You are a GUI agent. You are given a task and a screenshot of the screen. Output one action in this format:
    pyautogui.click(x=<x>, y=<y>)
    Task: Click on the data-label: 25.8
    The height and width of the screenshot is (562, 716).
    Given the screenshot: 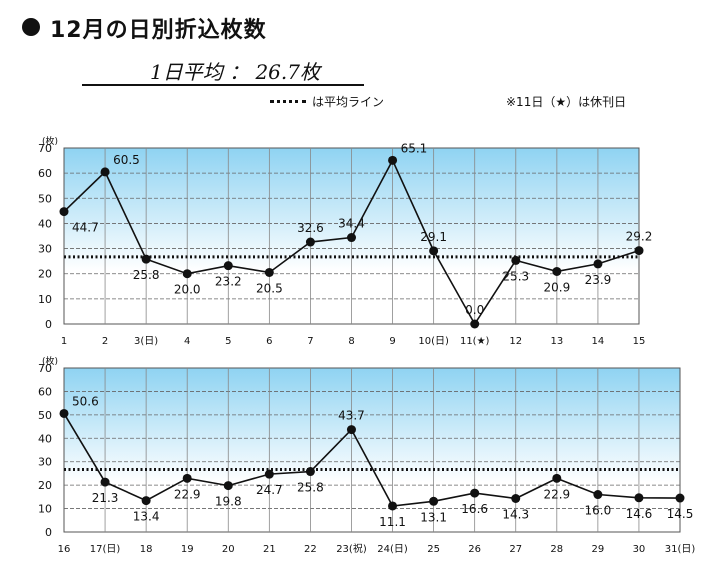 What is the action you would take?
    pyautogui.click(x=310, y=488)
    